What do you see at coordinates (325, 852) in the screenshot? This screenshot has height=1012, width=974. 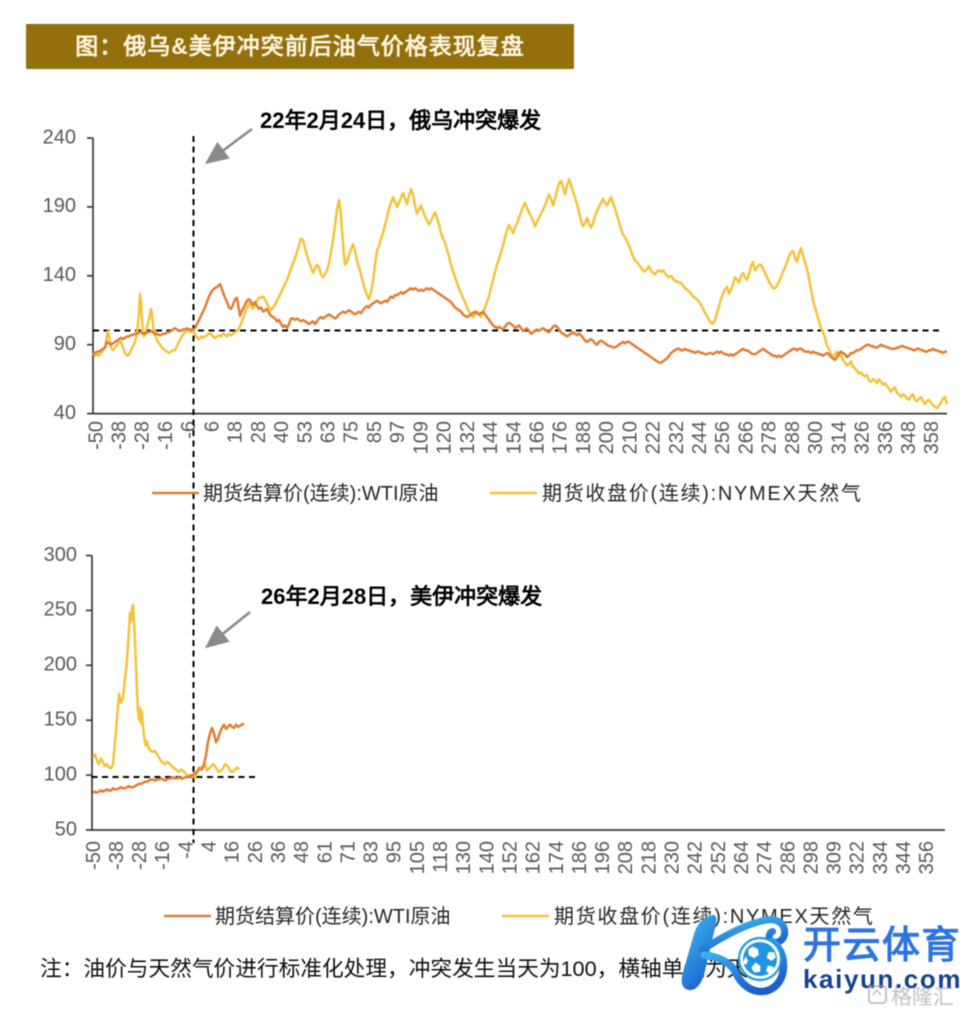 I see `svg-text: 61` at bounding box center [325, 852].